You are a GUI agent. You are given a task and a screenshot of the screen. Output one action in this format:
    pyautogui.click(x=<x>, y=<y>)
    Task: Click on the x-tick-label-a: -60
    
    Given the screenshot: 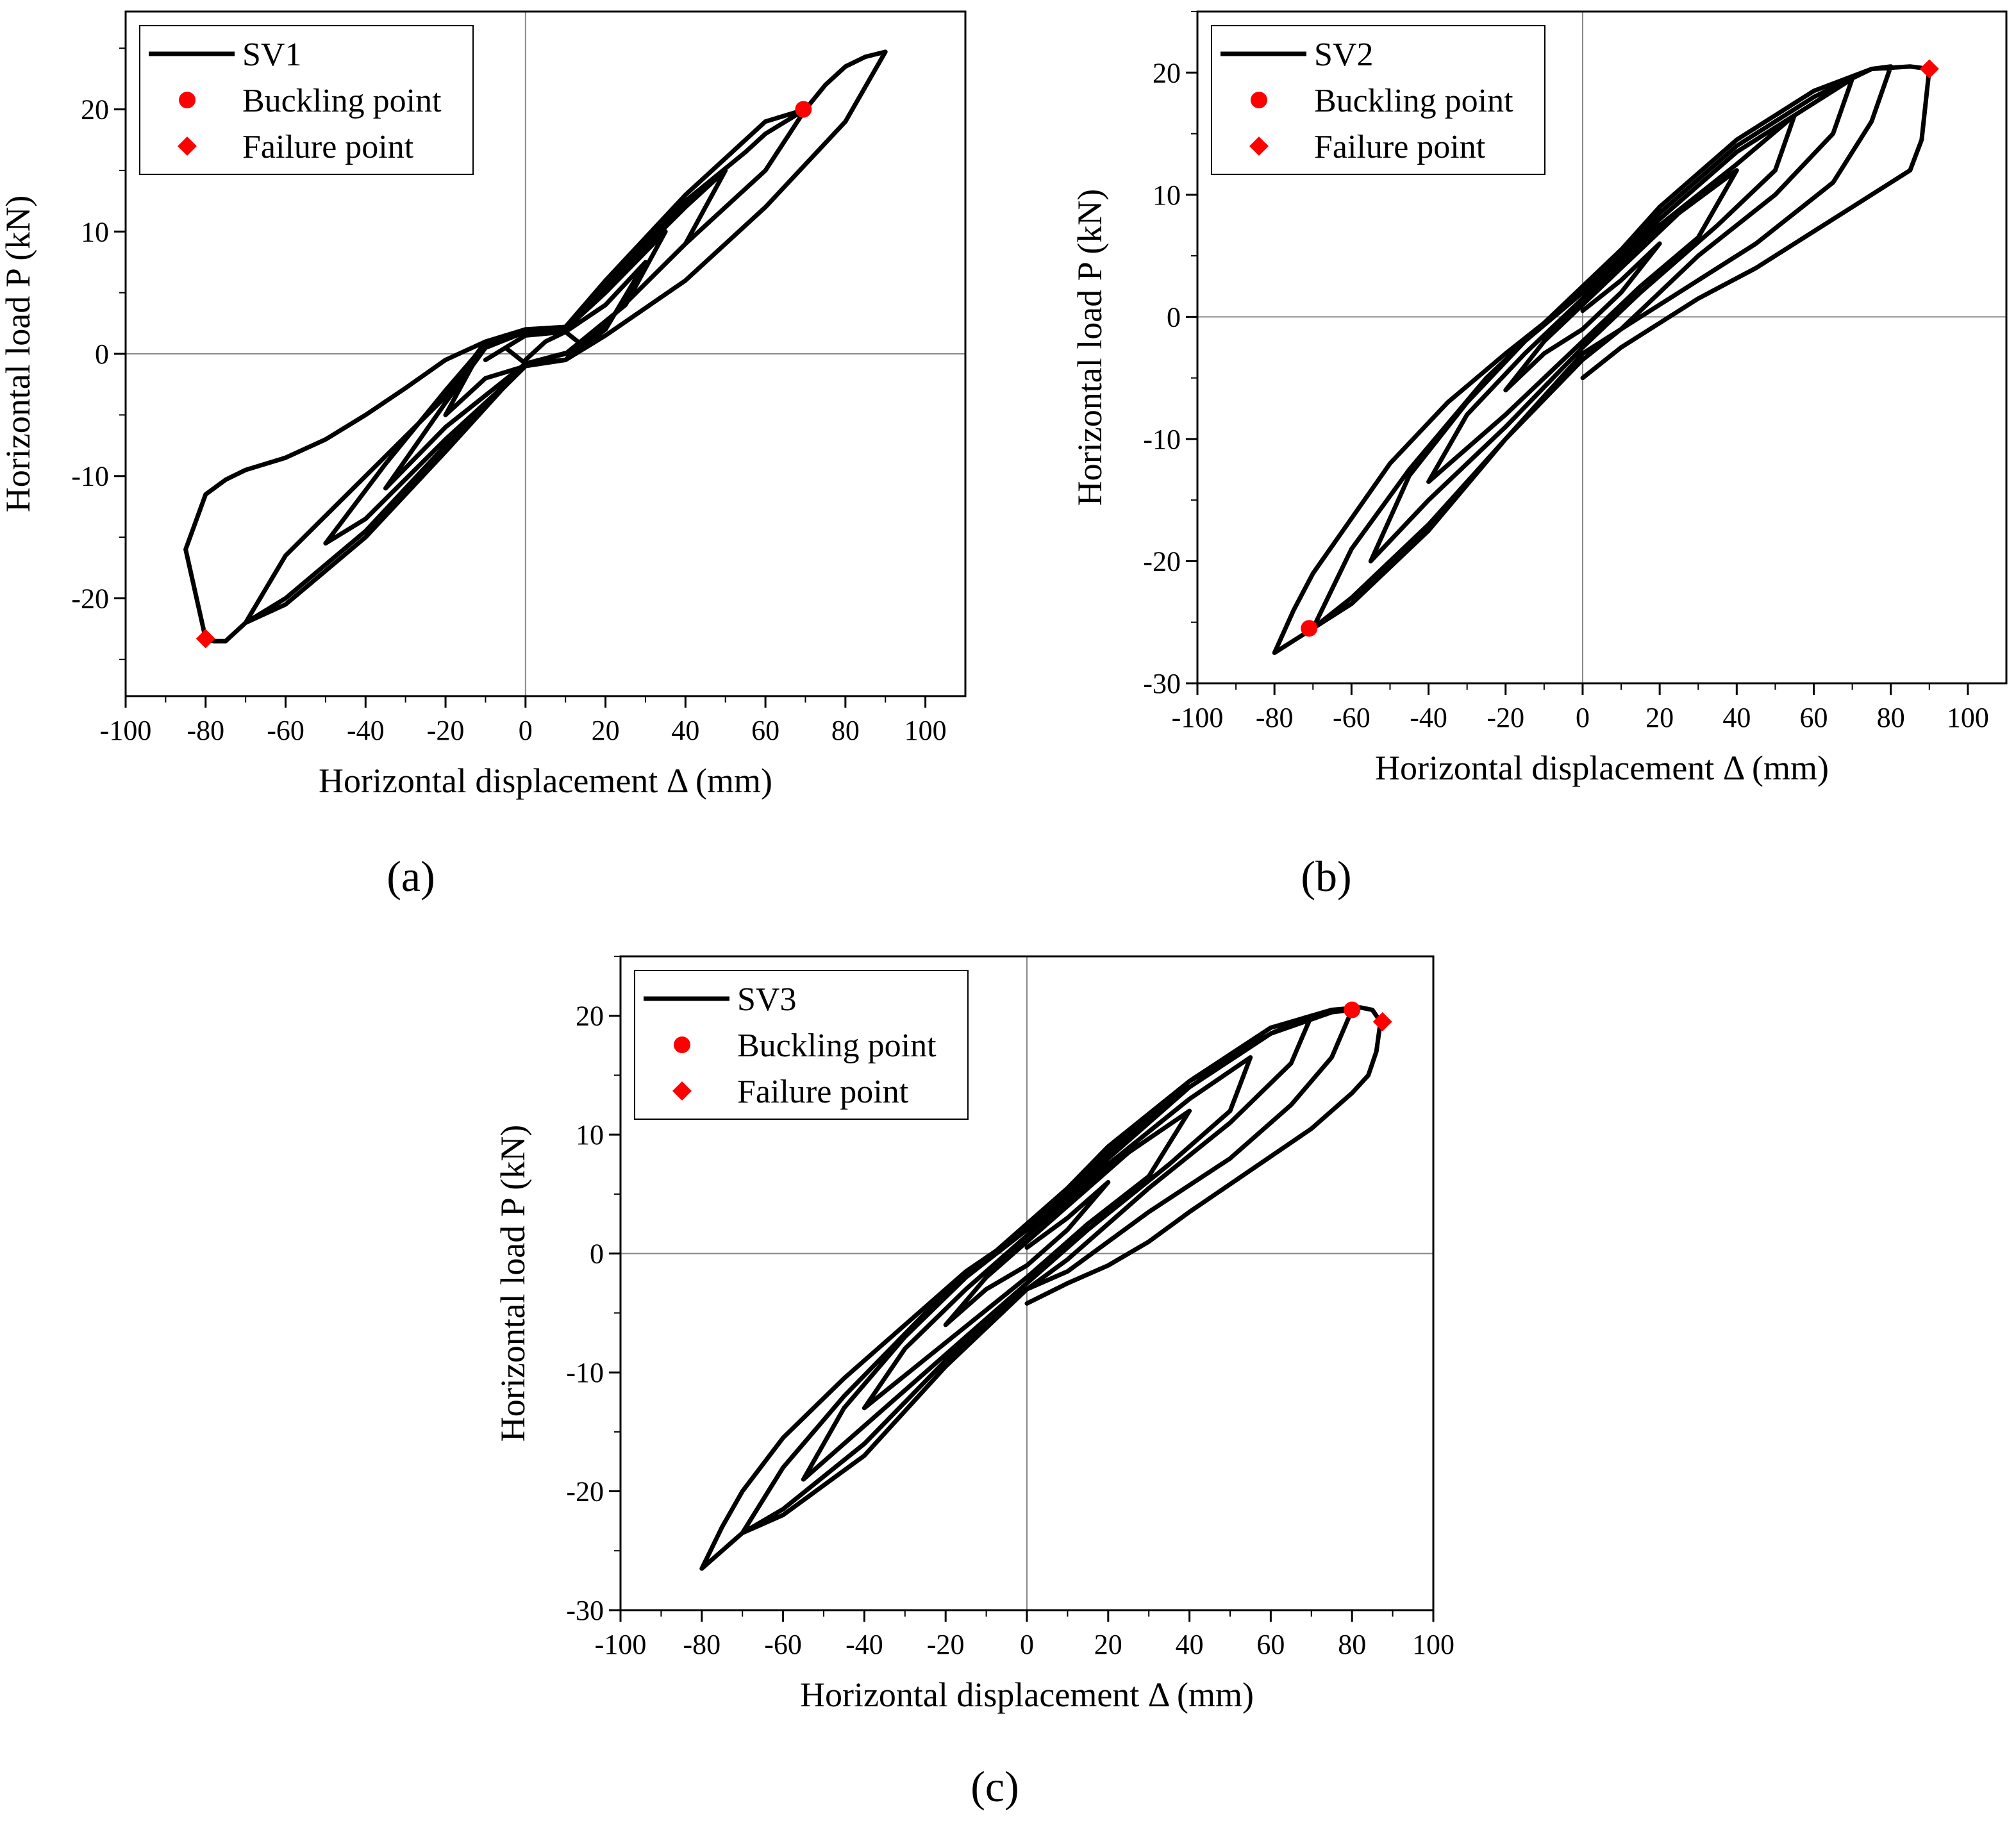 What is the action you would take?
    pyautogui.click(x=285, y=730)
    